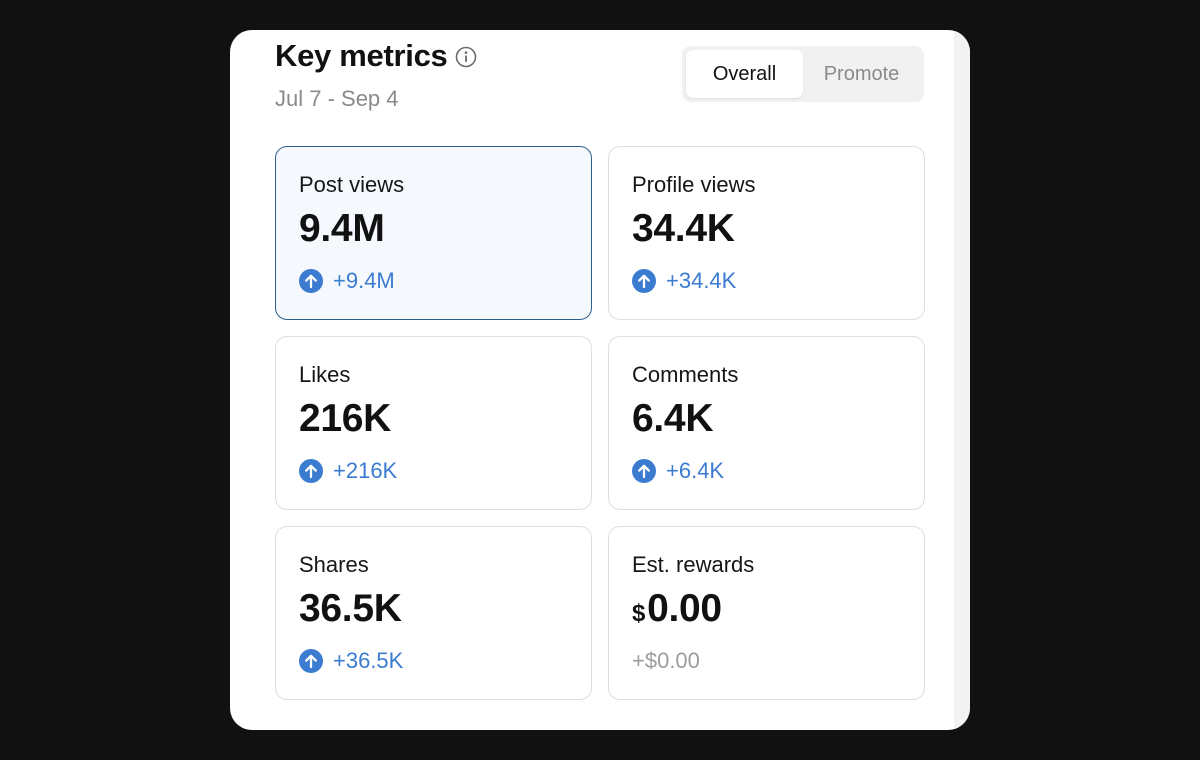  Describe the element at coordinates (361, 55) in the screenshot. I see `page-title: Key metrics` at that location.